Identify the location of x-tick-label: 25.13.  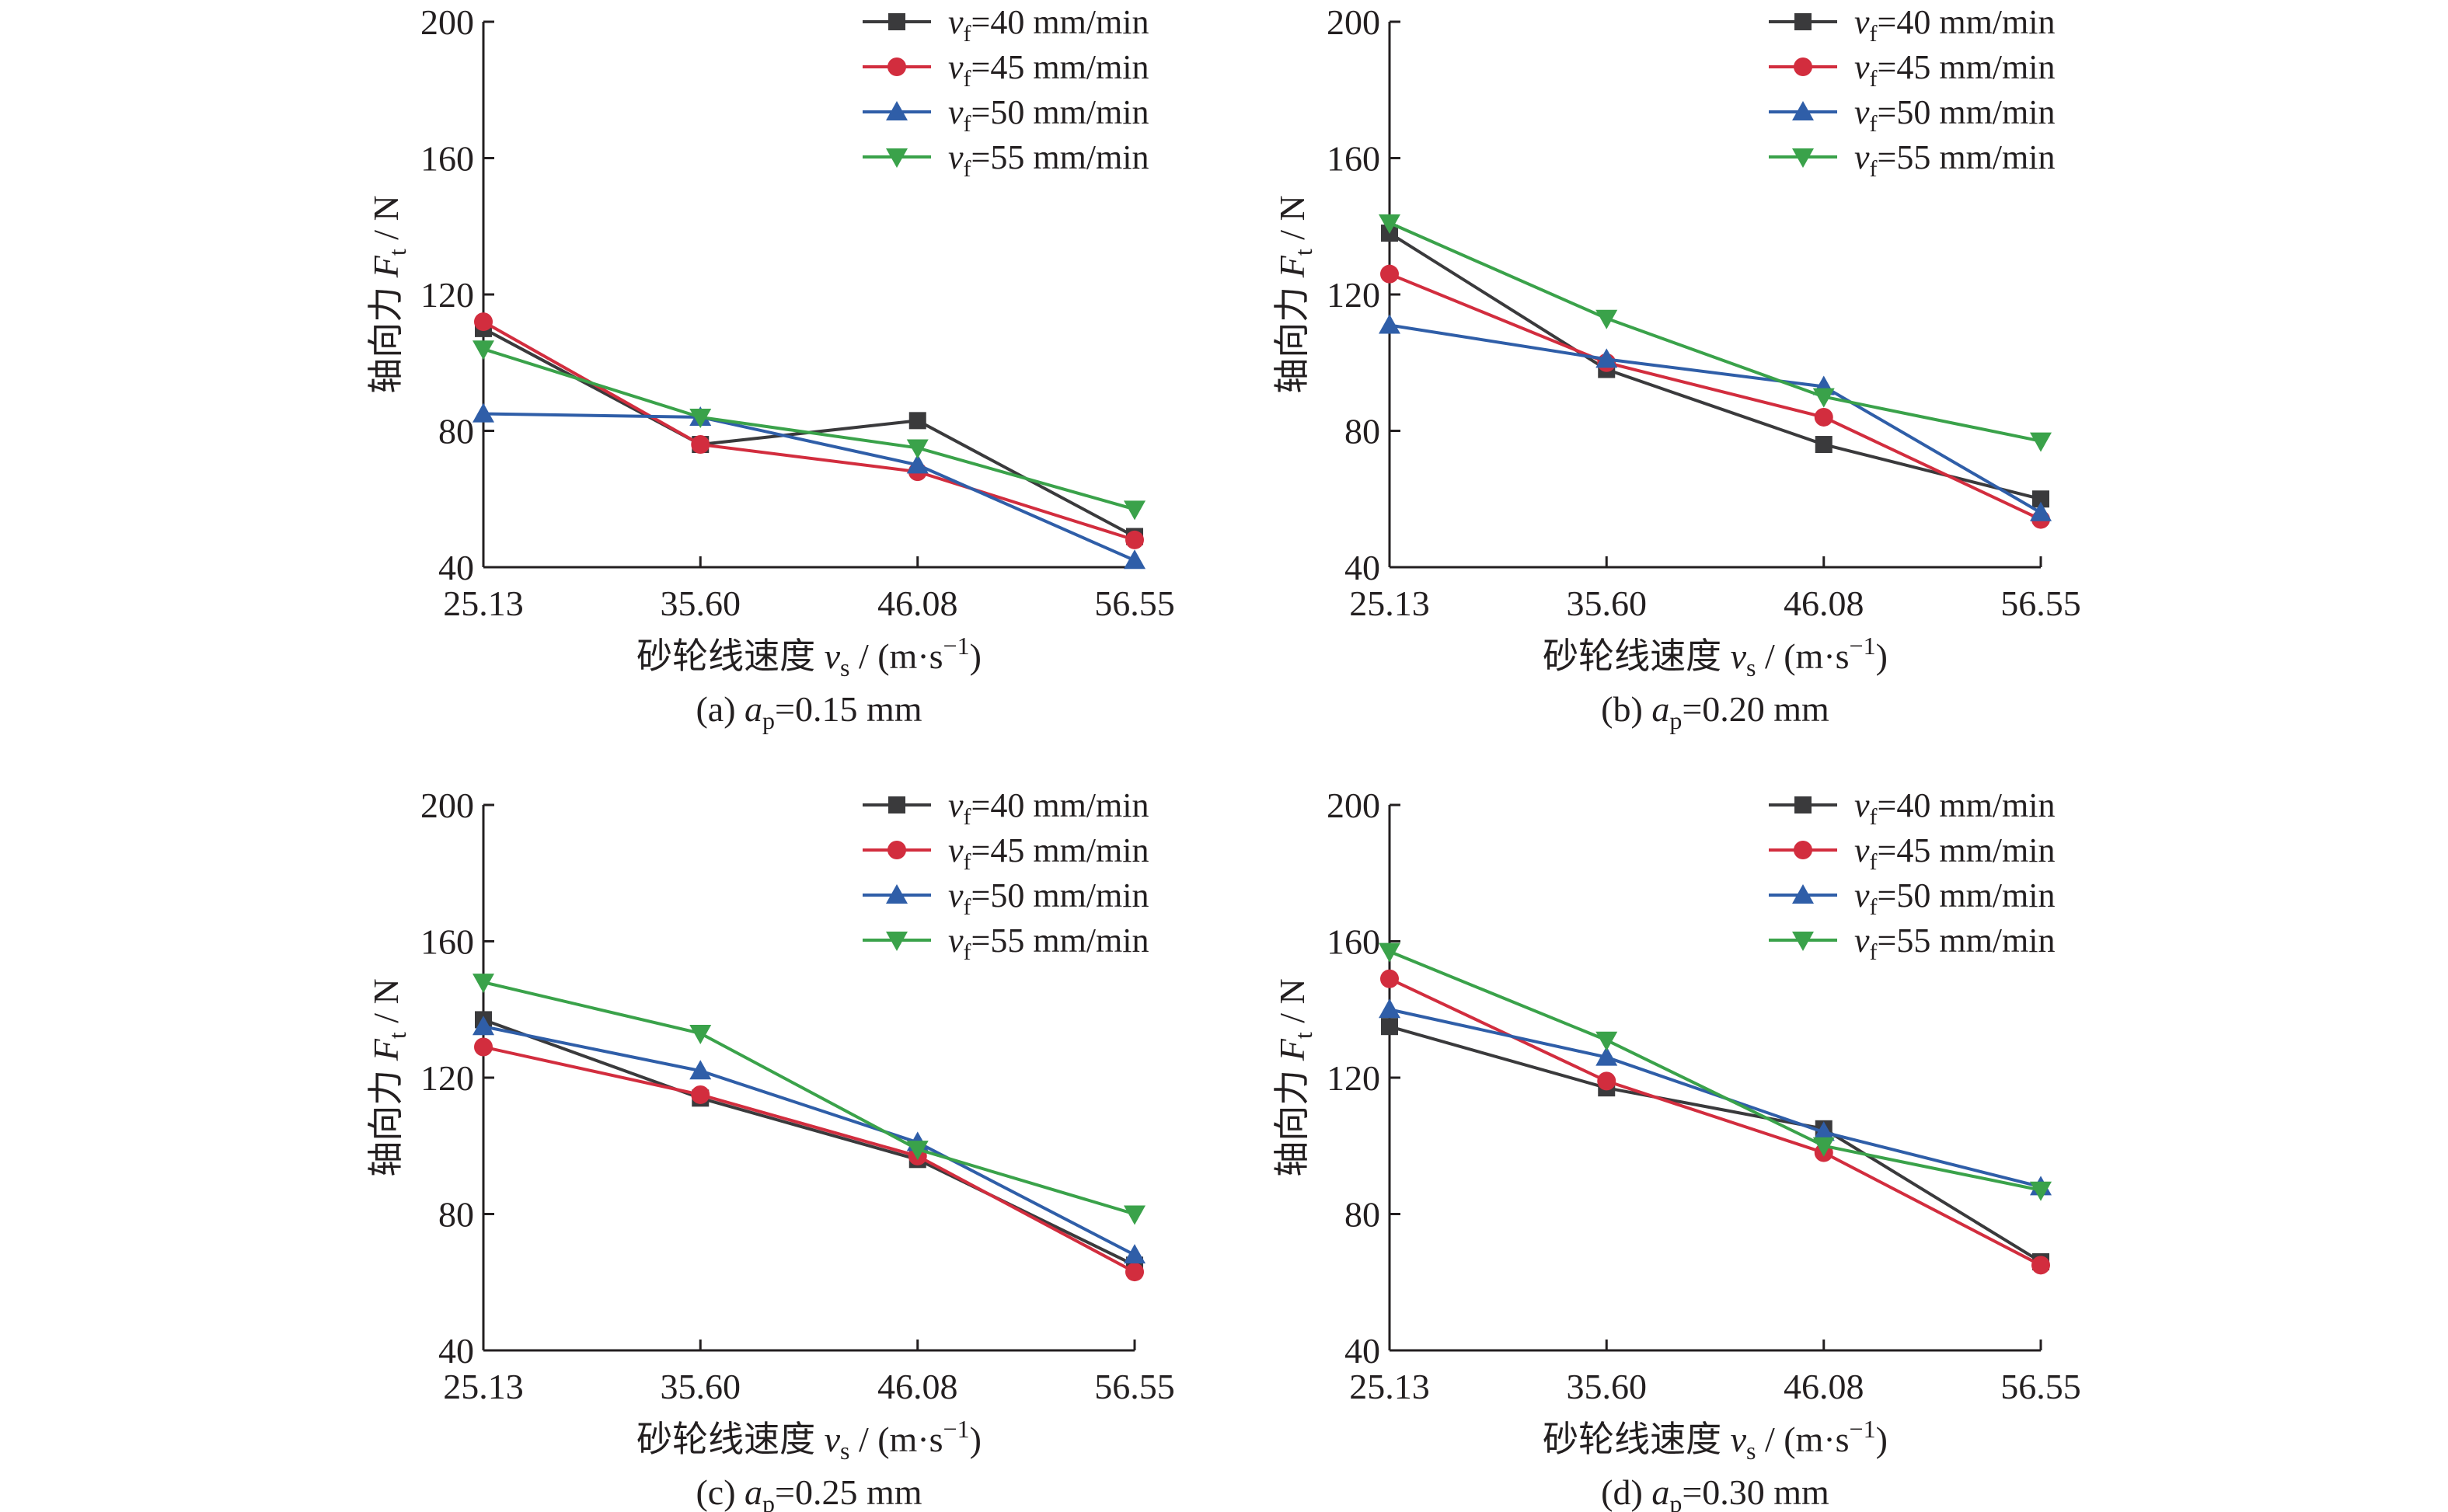
(1389, 603).